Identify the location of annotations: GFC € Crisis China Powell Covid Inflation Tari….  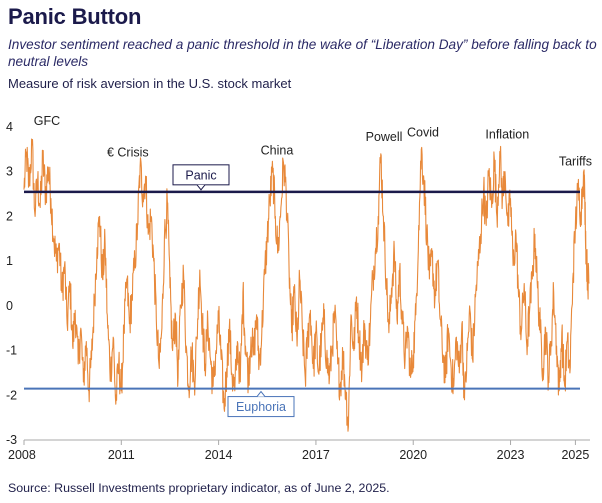
(313, 141).